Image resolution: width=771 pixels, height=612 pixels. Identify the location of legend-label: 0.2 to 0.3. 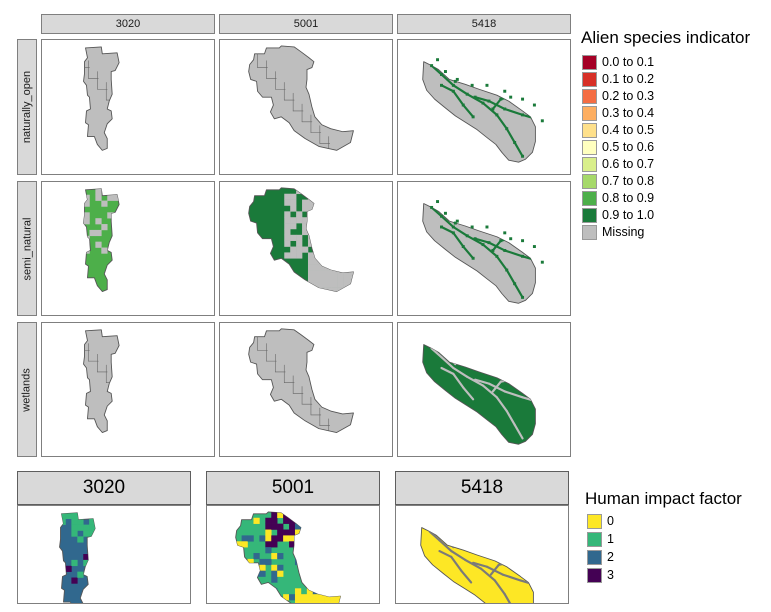
(628, 96).